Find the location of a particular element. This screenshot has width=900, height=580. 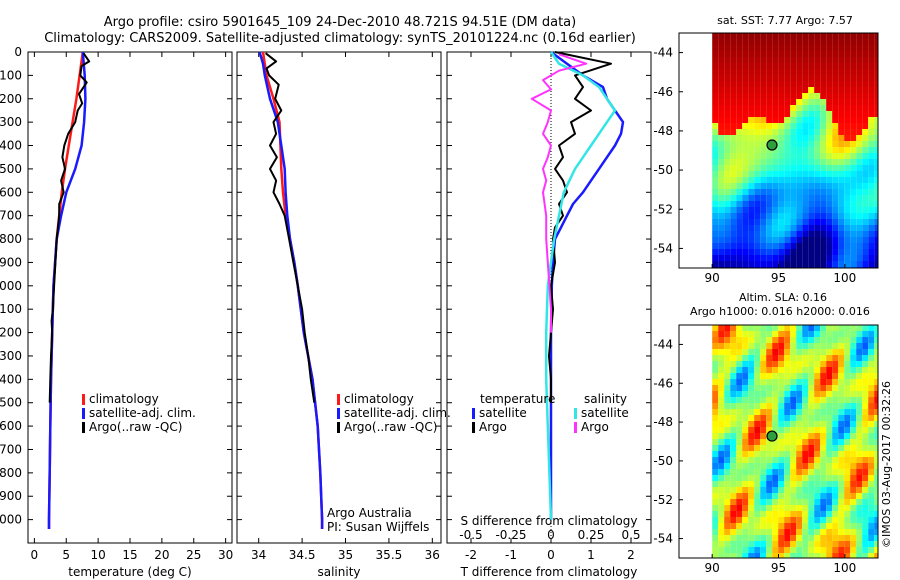

credit-text: ©IMOS 03-Aug-2017 00:32:26 is located at coordinates (886, 464).